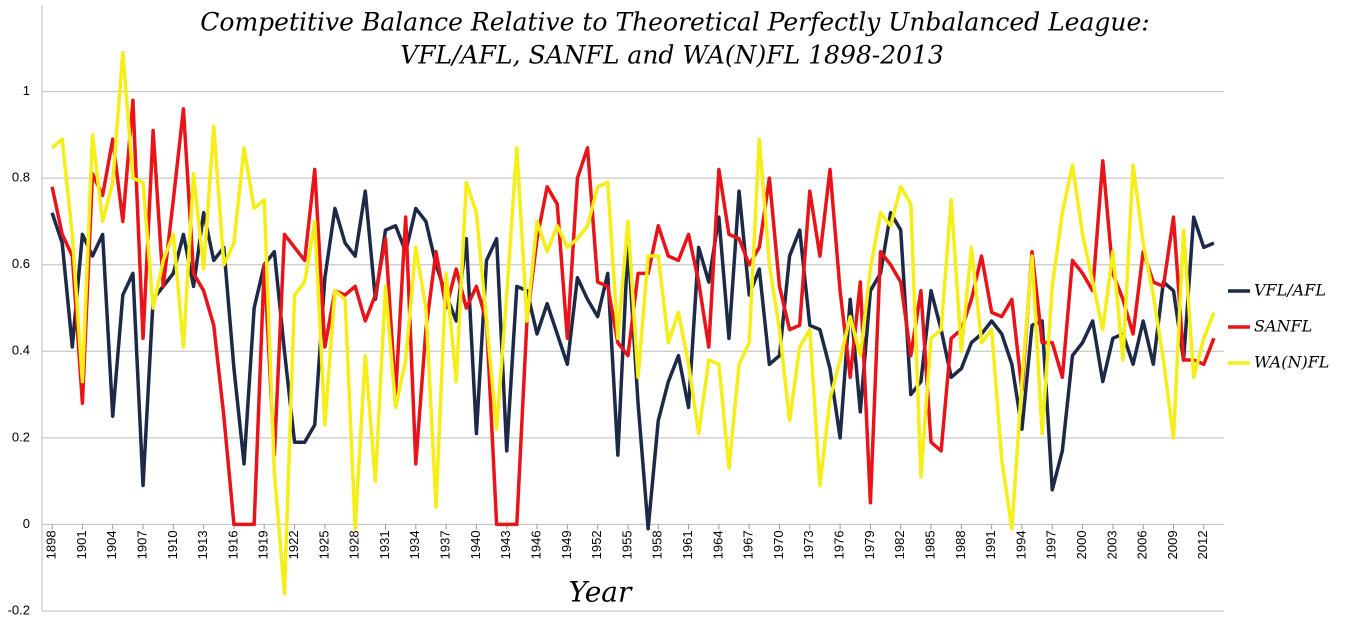  Describe the element at coordinates (1111, 544) in the screenshot. I see `x-tick-label: 2003` at that location.